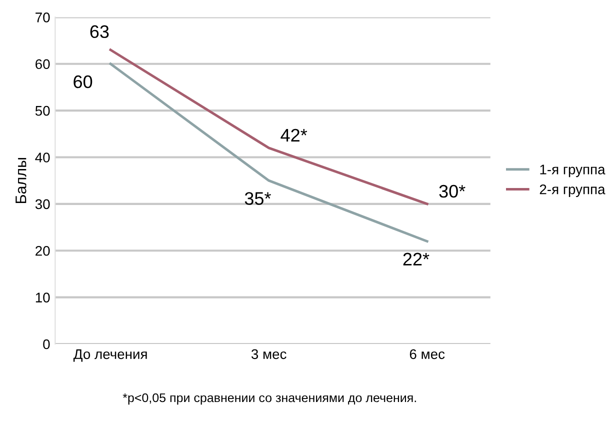 Image resolution: width=613 pixels, height=430 pixels. What do you see at coordinates (83, 81) in the screenshot?
I see `data-label: 60` at bounding box center [83, 81].